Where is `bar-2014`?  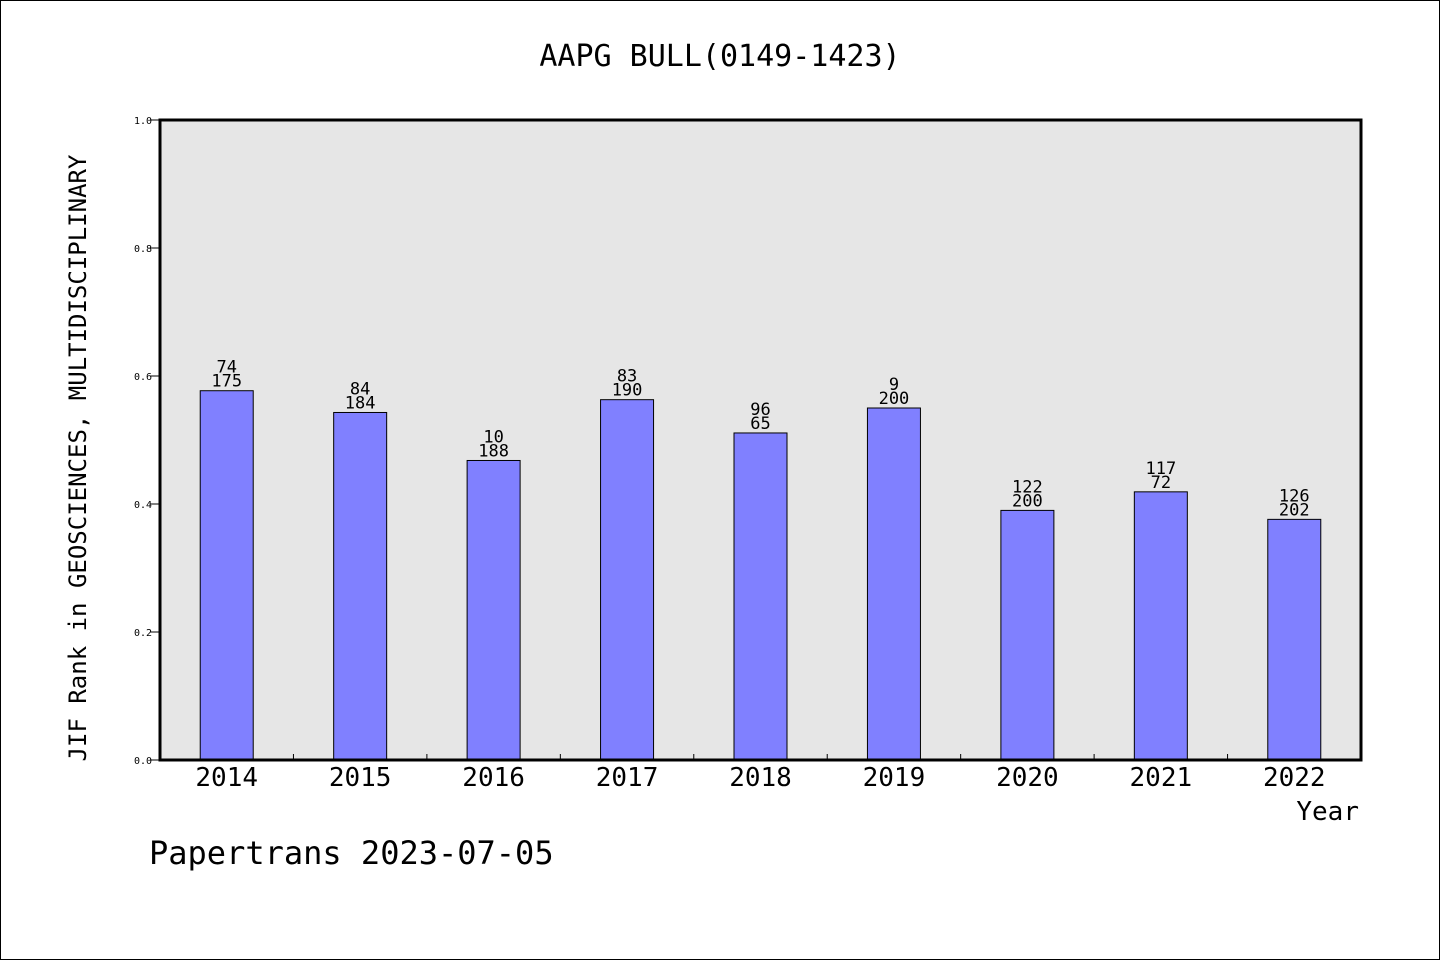
bar-2014 is located at coordinates (226, 575).